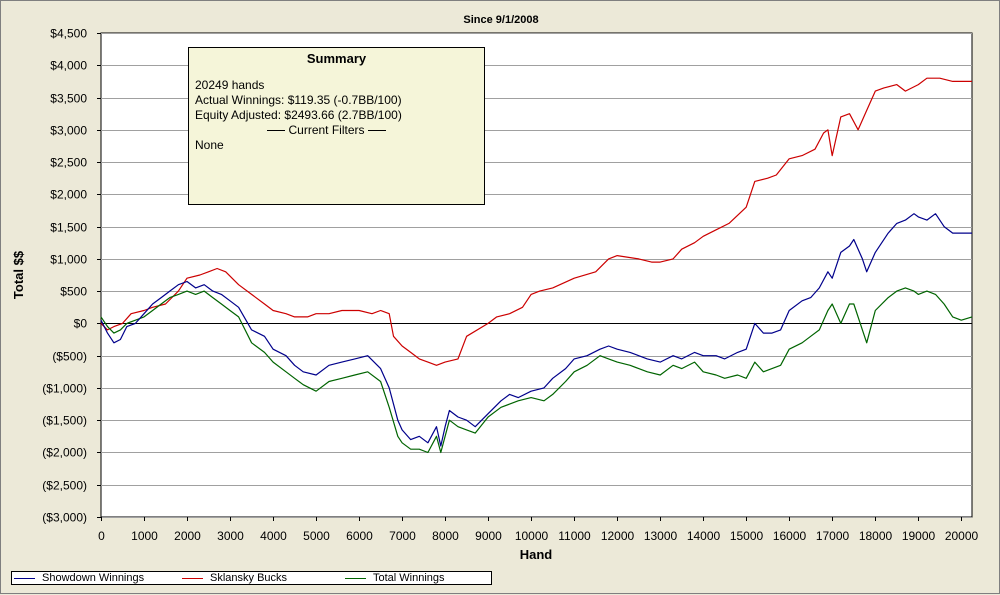 Image resolution: width=1000 pixels, height=595 pixels. What do you see at coordinates (574, 536) in the screenshot?
I see `x-tick-label: 11000` at bounding box center [574, 536].